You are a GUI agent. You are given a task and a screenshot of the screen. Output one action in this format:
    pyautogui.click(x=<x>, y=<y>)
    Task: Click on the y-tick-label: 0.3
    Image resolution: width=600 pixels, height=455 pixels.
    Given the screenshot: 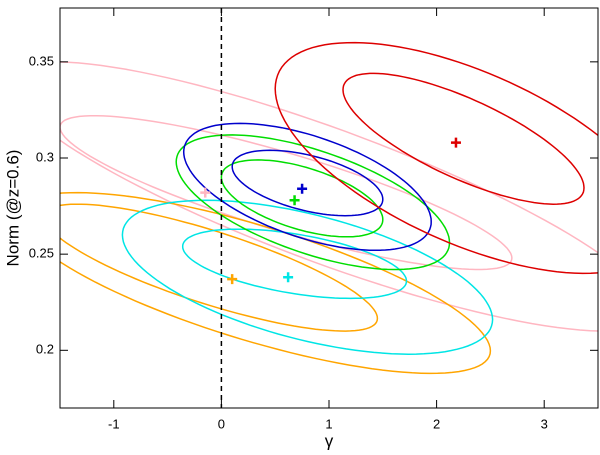 What is the action you would take?
    pyautogui.click(x=45, y=156)
    